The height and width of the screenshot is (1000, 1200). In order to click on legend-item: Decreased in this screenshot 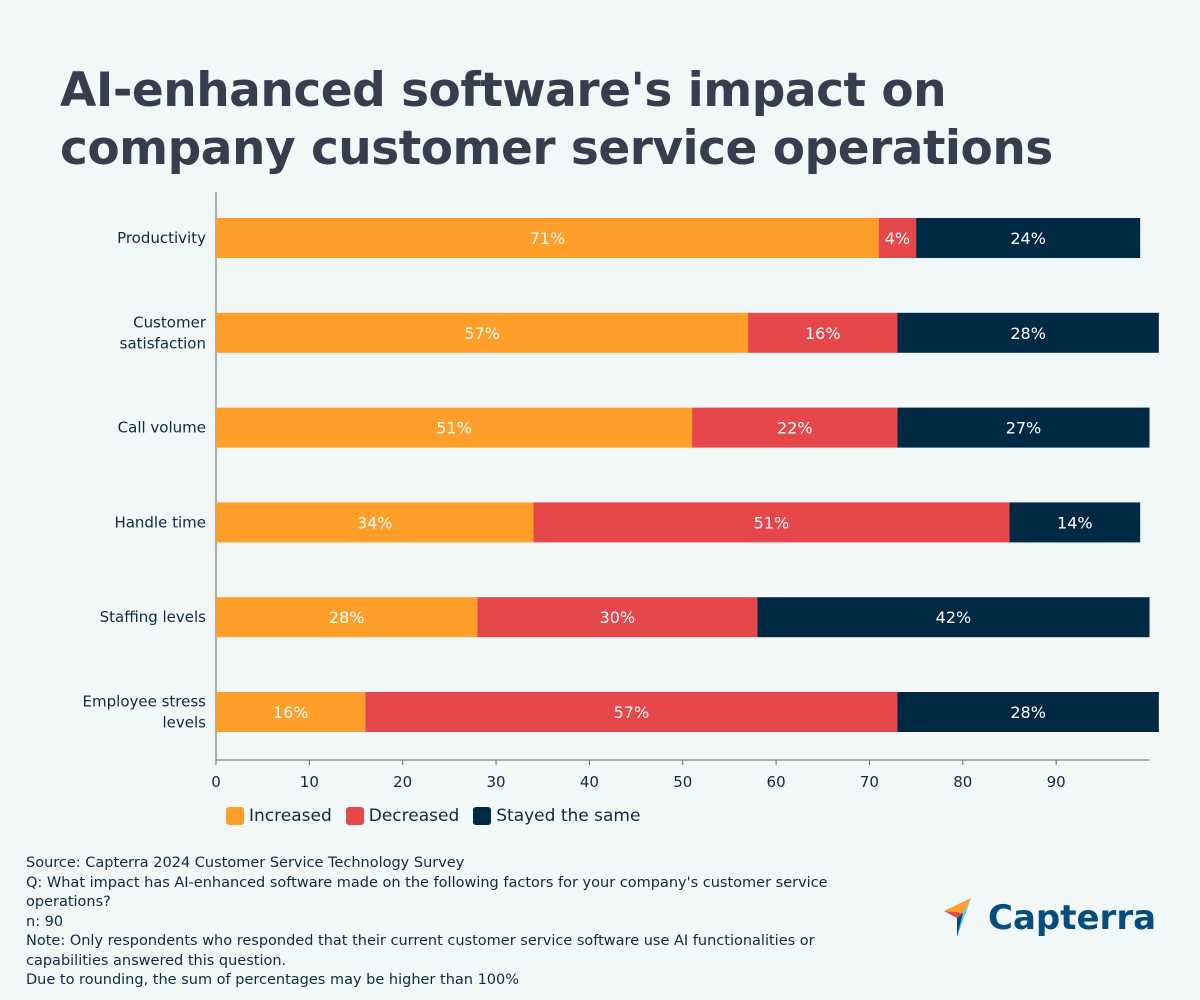, I will do `click(402, 816)`.